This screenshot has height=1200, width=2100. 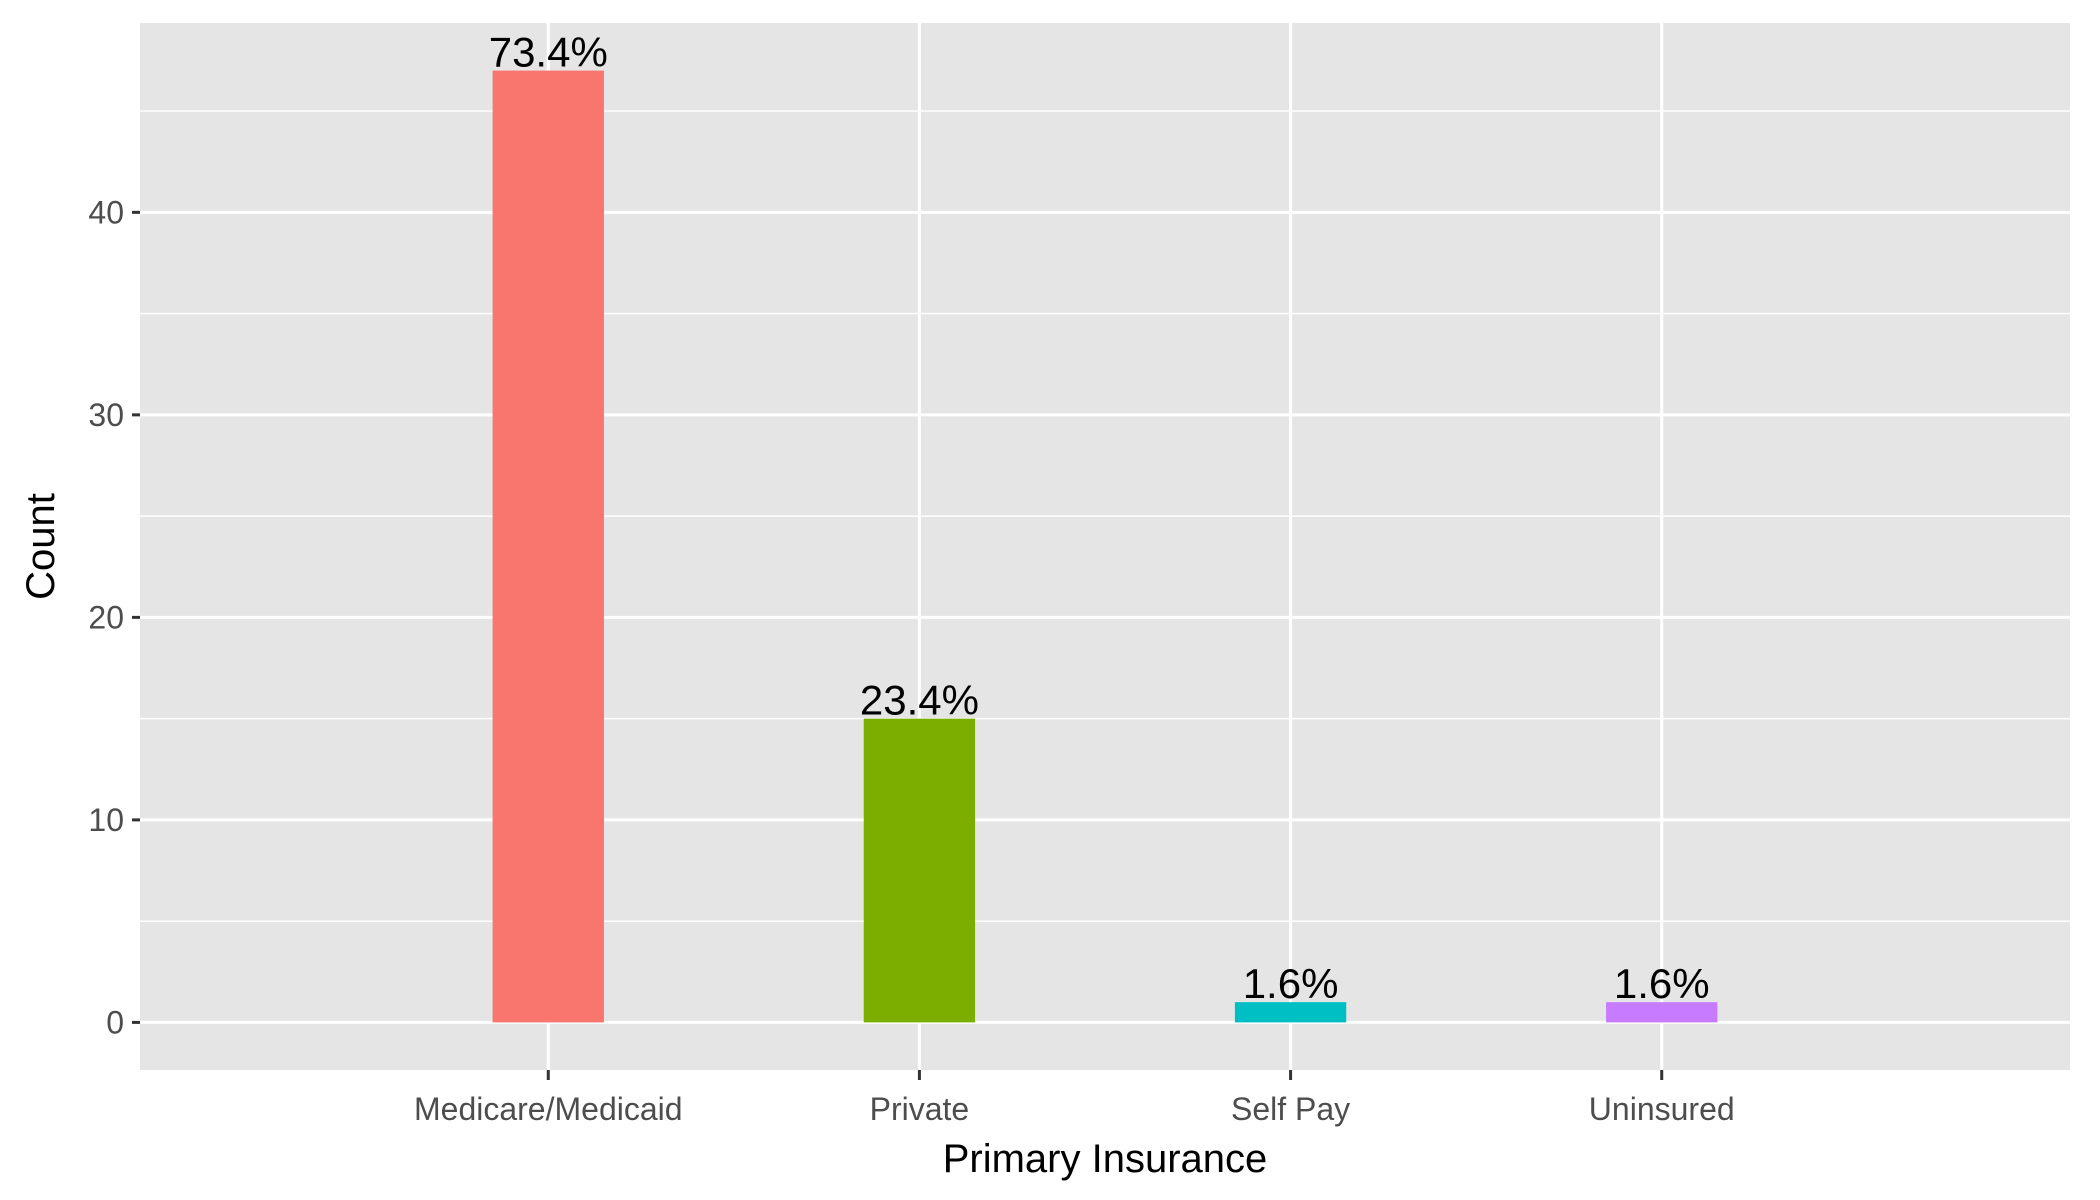 I want to click on x-tick-label: Uninsured, so click(x=1662, y=1109).